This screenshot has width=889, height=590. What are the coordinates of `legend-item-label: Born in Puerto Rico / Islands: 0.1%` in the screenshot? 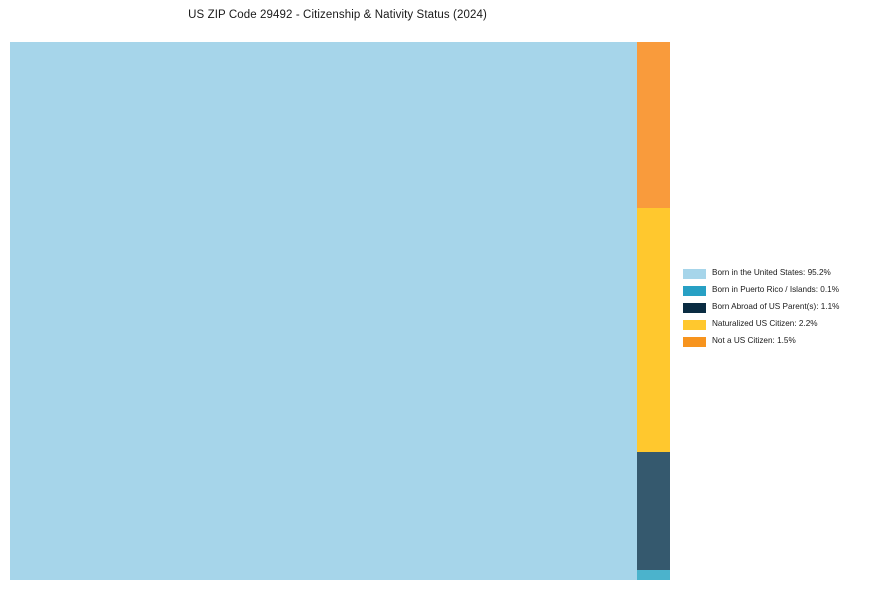 It's located at (775, 290).